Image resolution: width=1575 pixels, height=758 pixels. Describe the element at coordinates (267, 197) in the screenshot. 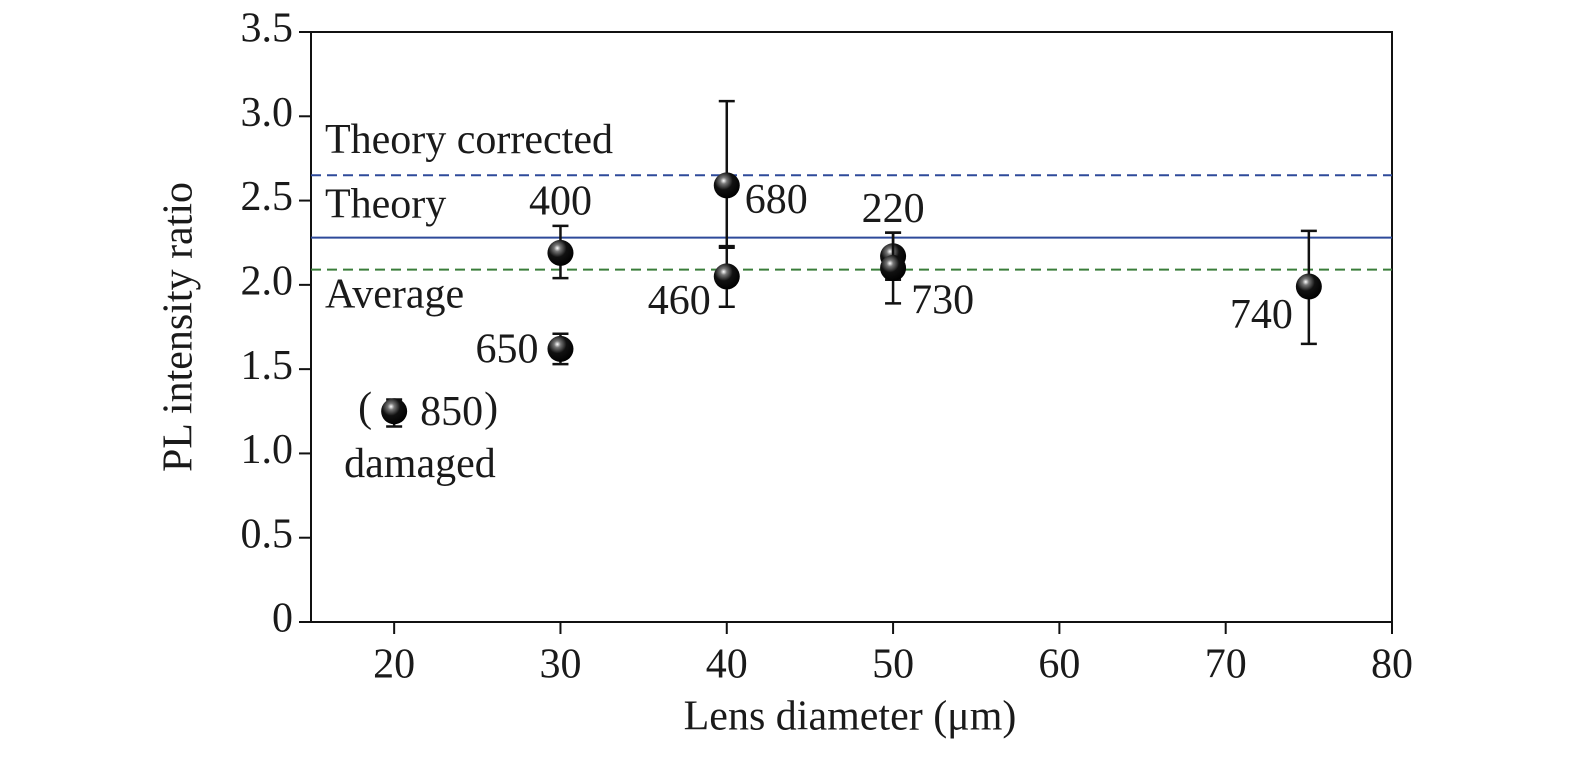

I see `y-tick-label: 2.5` at that location.